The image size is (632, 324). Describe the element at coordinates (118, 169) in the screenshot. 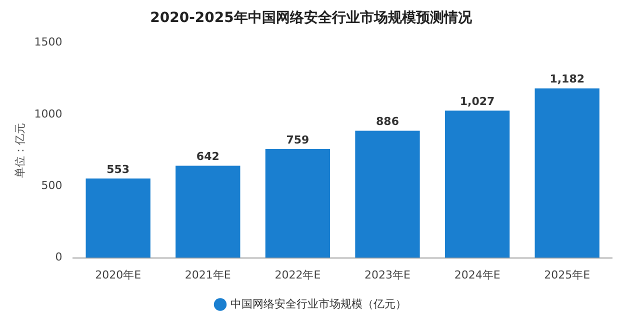

I see `data-label: 553` at that location.